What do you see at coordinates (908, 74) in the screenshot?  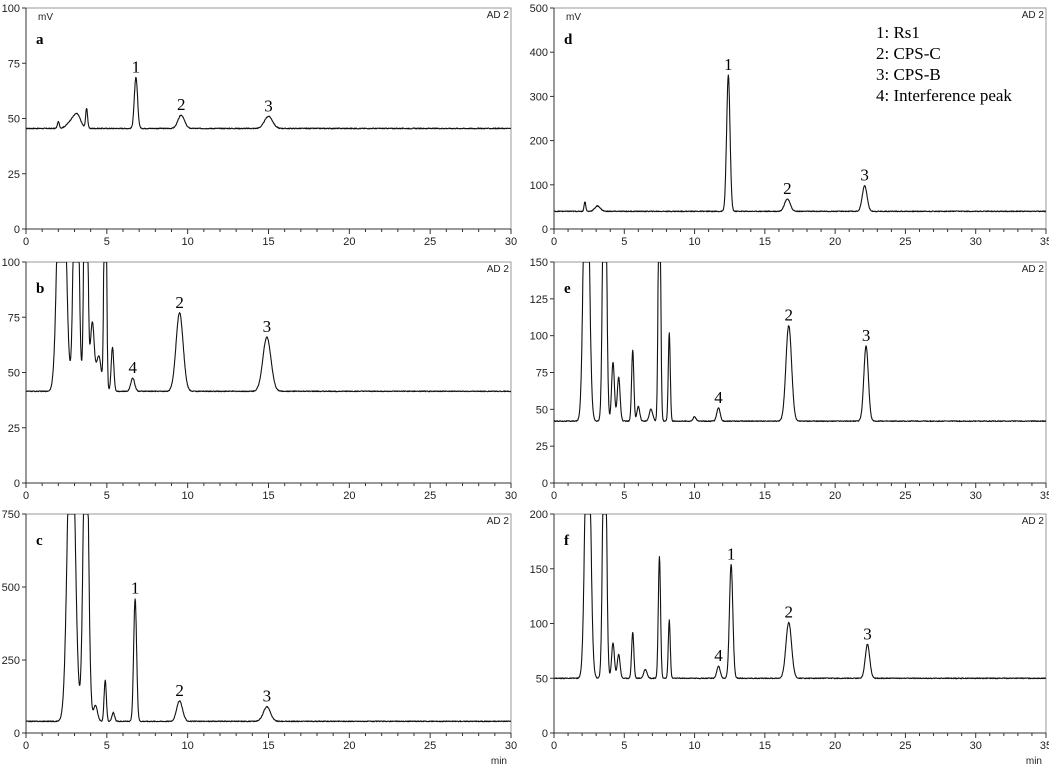 I see `legend-item-cps-b: 3: CPS-B` at bounding box center [908, 74].